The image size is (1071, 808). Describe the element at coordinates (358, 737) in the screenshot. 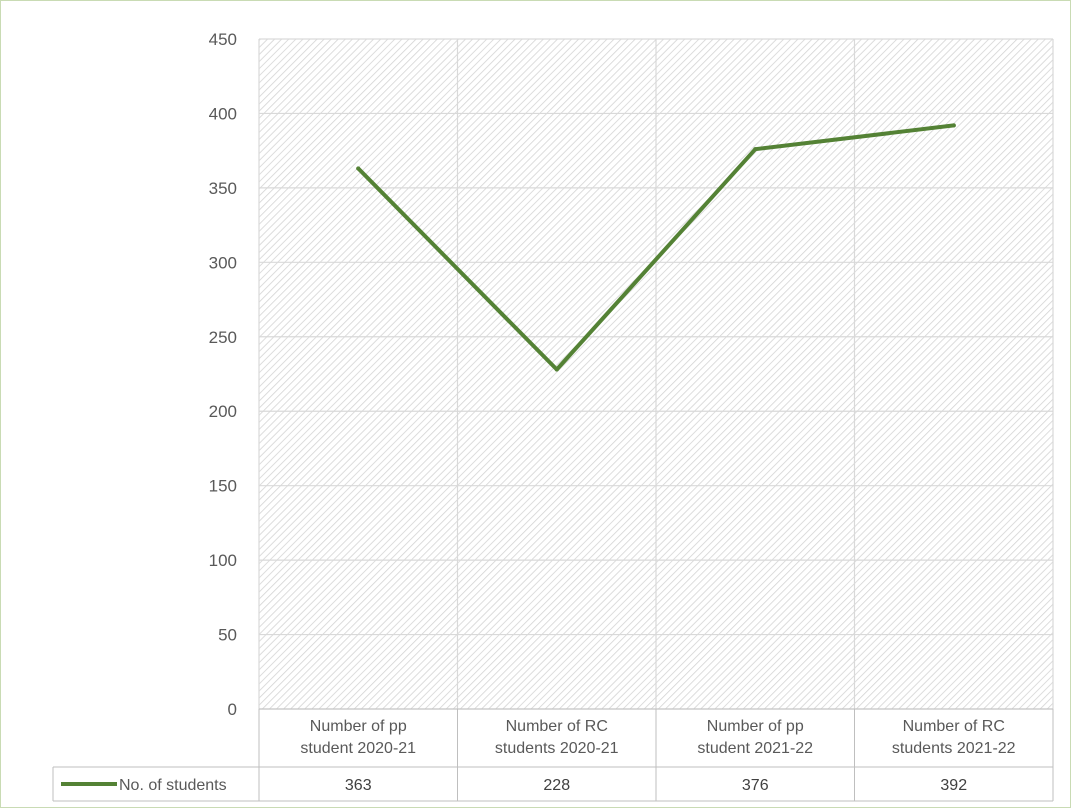

I see `x-category-label: Number of pp student 2020-21` at that location.